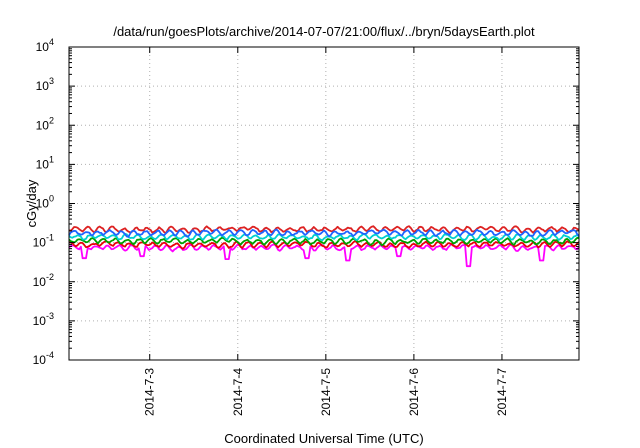  Describe the element at coordinates (414, 392) in the screenshot. I see `x-tick-label: 2014-7-6` at that location.